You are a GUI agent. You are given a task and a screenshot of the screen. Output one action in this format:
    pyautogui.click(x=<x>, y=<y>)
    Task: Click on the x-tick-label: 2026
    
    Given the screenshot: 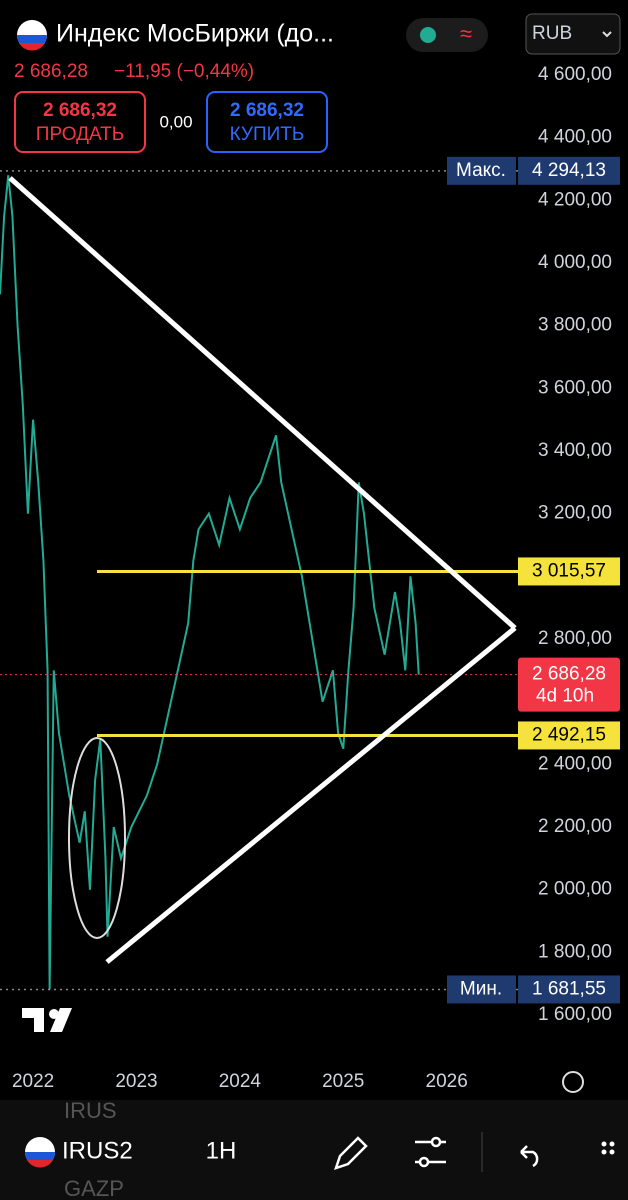 What is the action you would take?
    pyautogui.click(x=447, y=1081)
    